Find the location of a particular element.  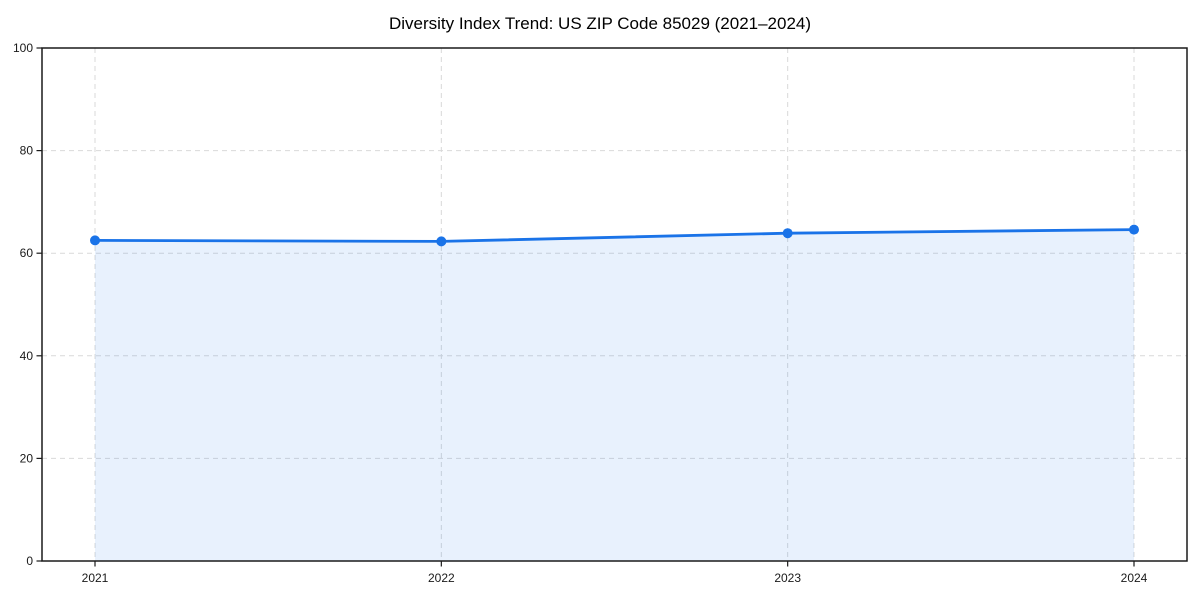

trend-line is located at coordinates (614, 235).